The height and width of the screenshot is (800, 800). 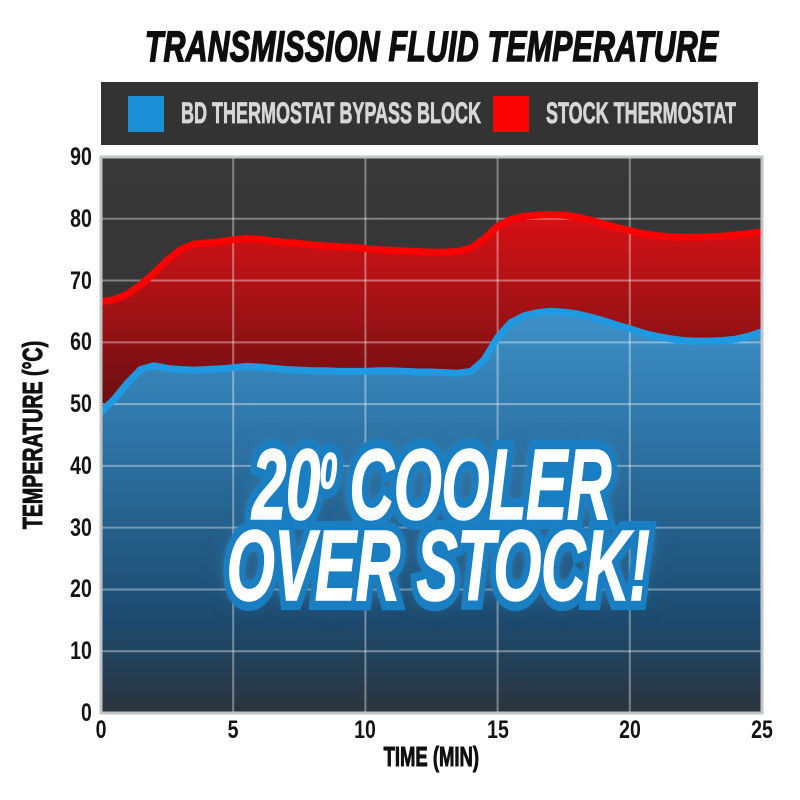 I want to click on legend-swatch-blue, so click(x=146, y=113).